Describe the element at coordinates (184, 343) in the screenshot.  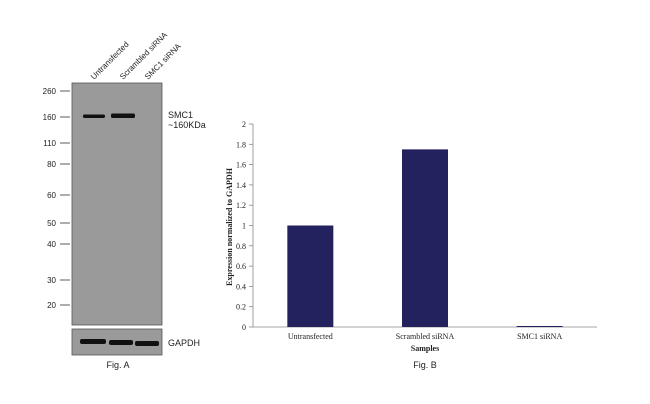
I see `gapdh-label: GAPDH` at that location.